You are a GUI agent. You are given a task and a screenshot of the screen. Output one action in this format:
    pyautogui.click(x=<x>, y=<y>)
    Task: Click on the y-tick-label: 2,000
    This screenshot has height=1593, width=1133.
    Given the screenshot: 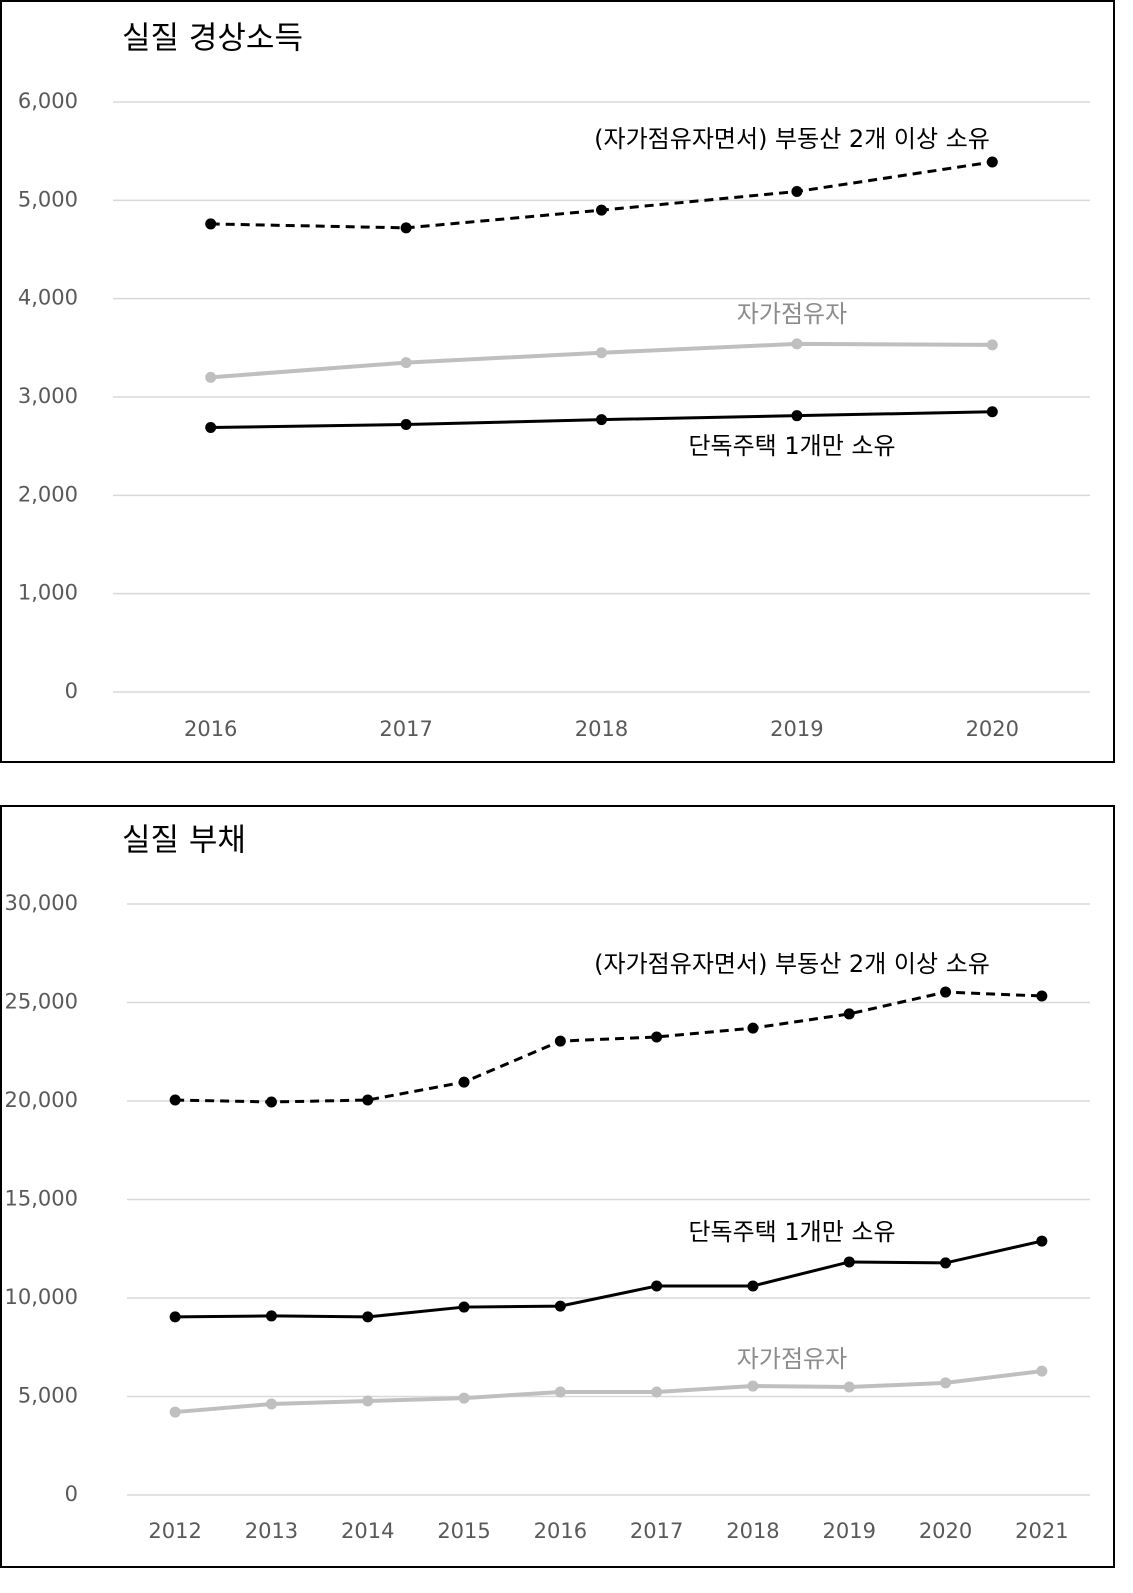 What is the action you would take?
    pyautogui.click(x=48, y=494)
    